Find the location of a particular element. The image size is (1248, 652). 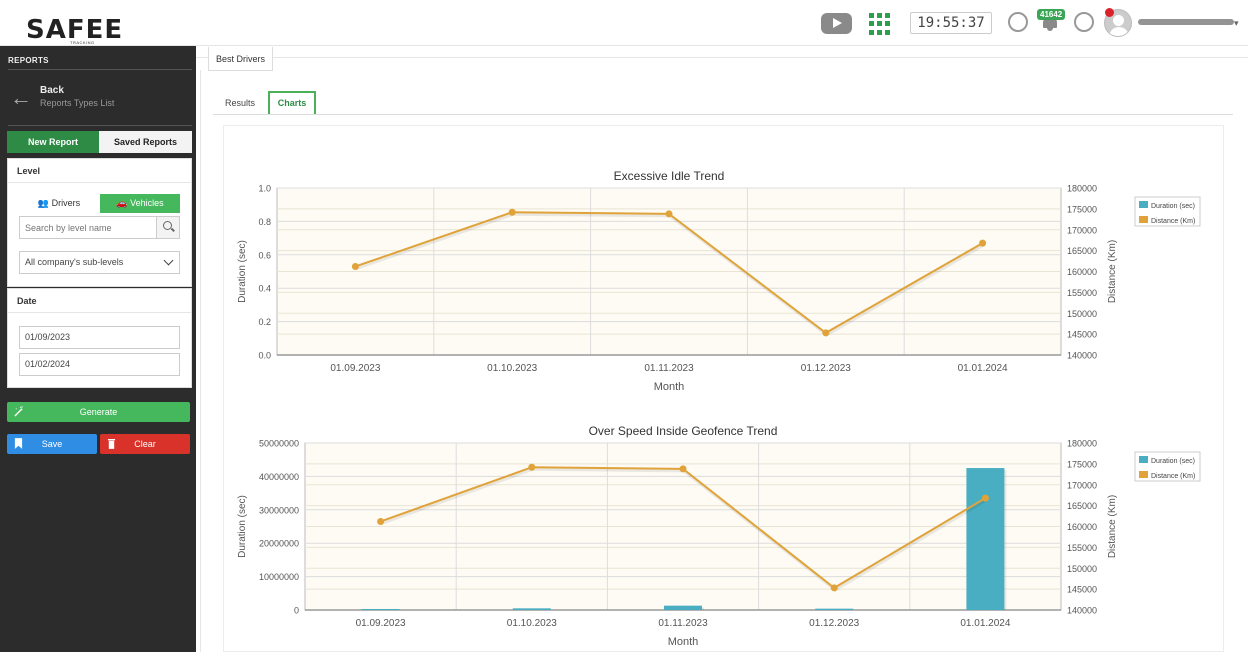

generate-button: Generate is located at coordinates (98, 412).